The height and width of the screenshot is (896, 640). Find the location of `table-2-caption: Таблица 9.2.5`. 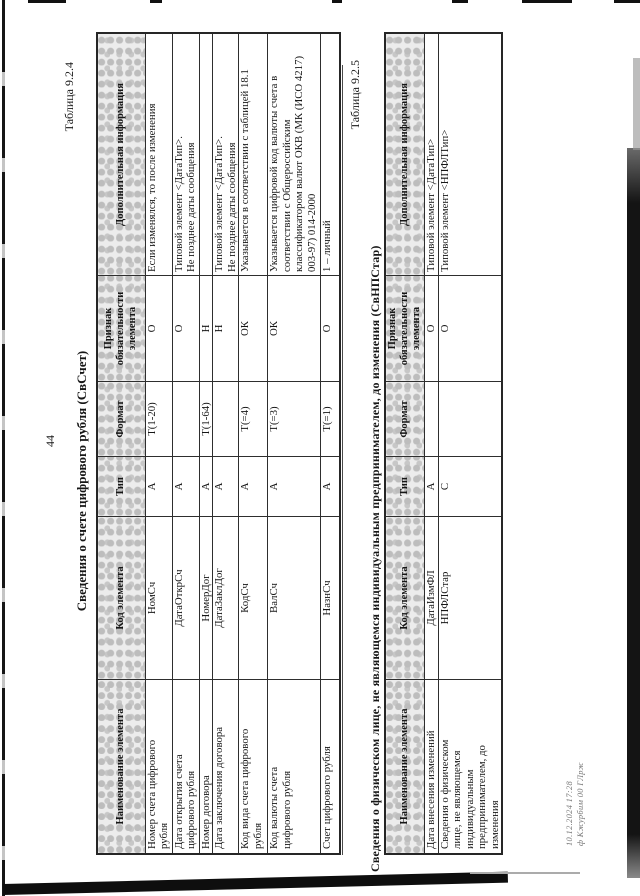

table-2-caption: Таблица 9.2.5 is located at coordinates (355, 95).